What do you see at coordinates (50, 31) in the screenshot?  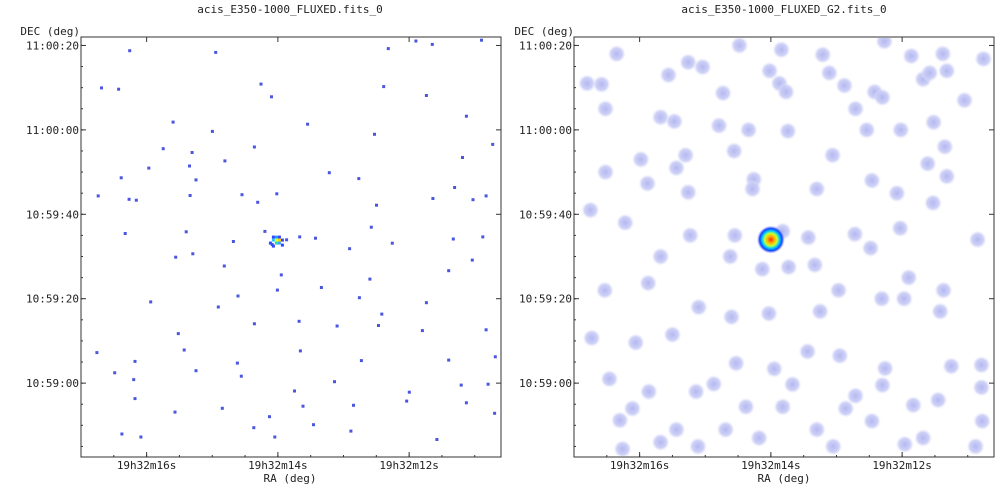 I see `left-y-axis-label: DEC (deg)` at bounding box center [50, 31].